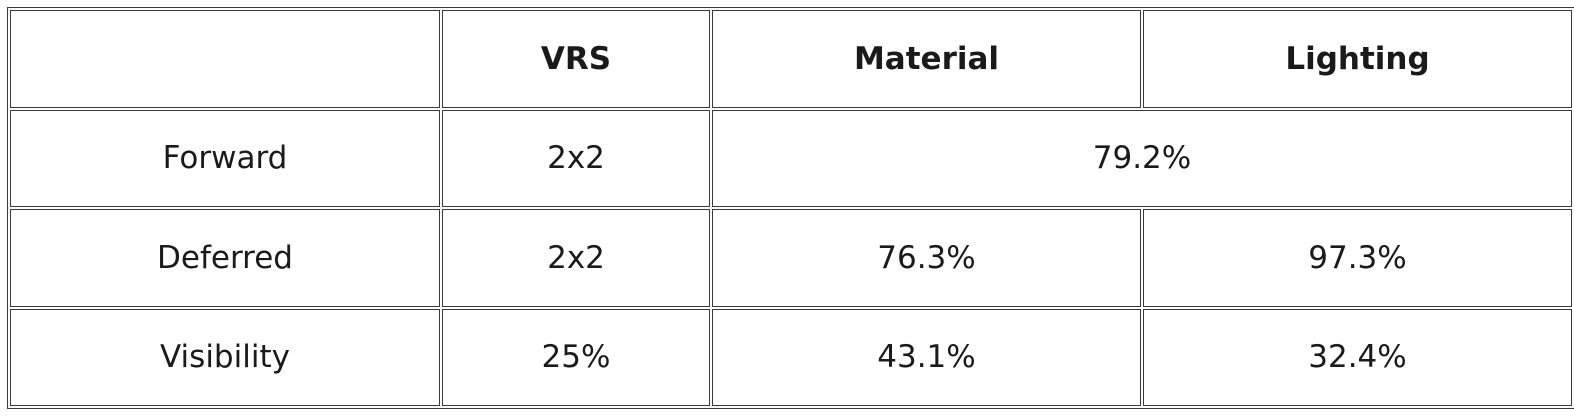 The width and height of the screenshot is (1574, 417). I want to click on column-header: Material, so click(926, 59).